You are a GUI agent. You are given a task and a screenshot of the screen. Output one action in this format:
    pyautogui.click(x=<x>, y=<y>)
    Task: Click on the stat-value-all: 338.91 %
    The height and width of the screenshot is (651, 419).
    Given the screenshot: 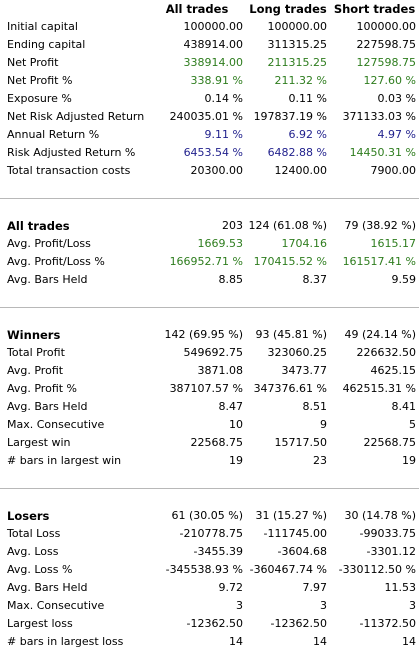 What is the action you would take?
    pyautogui.click(x=197, y=81)
    